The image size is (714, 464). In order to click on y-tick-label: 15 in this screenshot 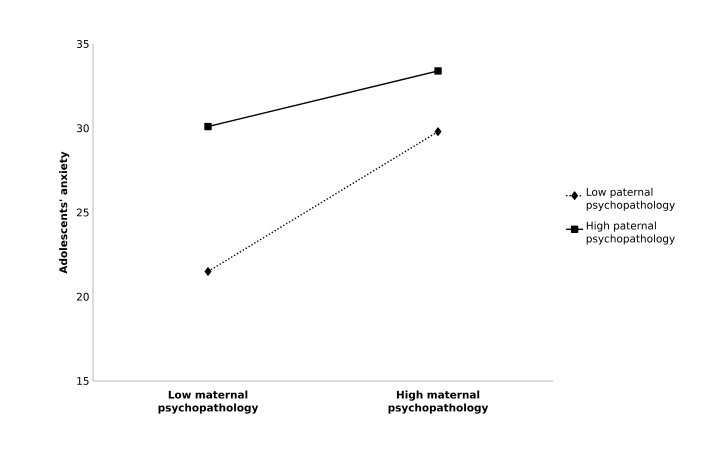, I will do `click(83, 381)`.